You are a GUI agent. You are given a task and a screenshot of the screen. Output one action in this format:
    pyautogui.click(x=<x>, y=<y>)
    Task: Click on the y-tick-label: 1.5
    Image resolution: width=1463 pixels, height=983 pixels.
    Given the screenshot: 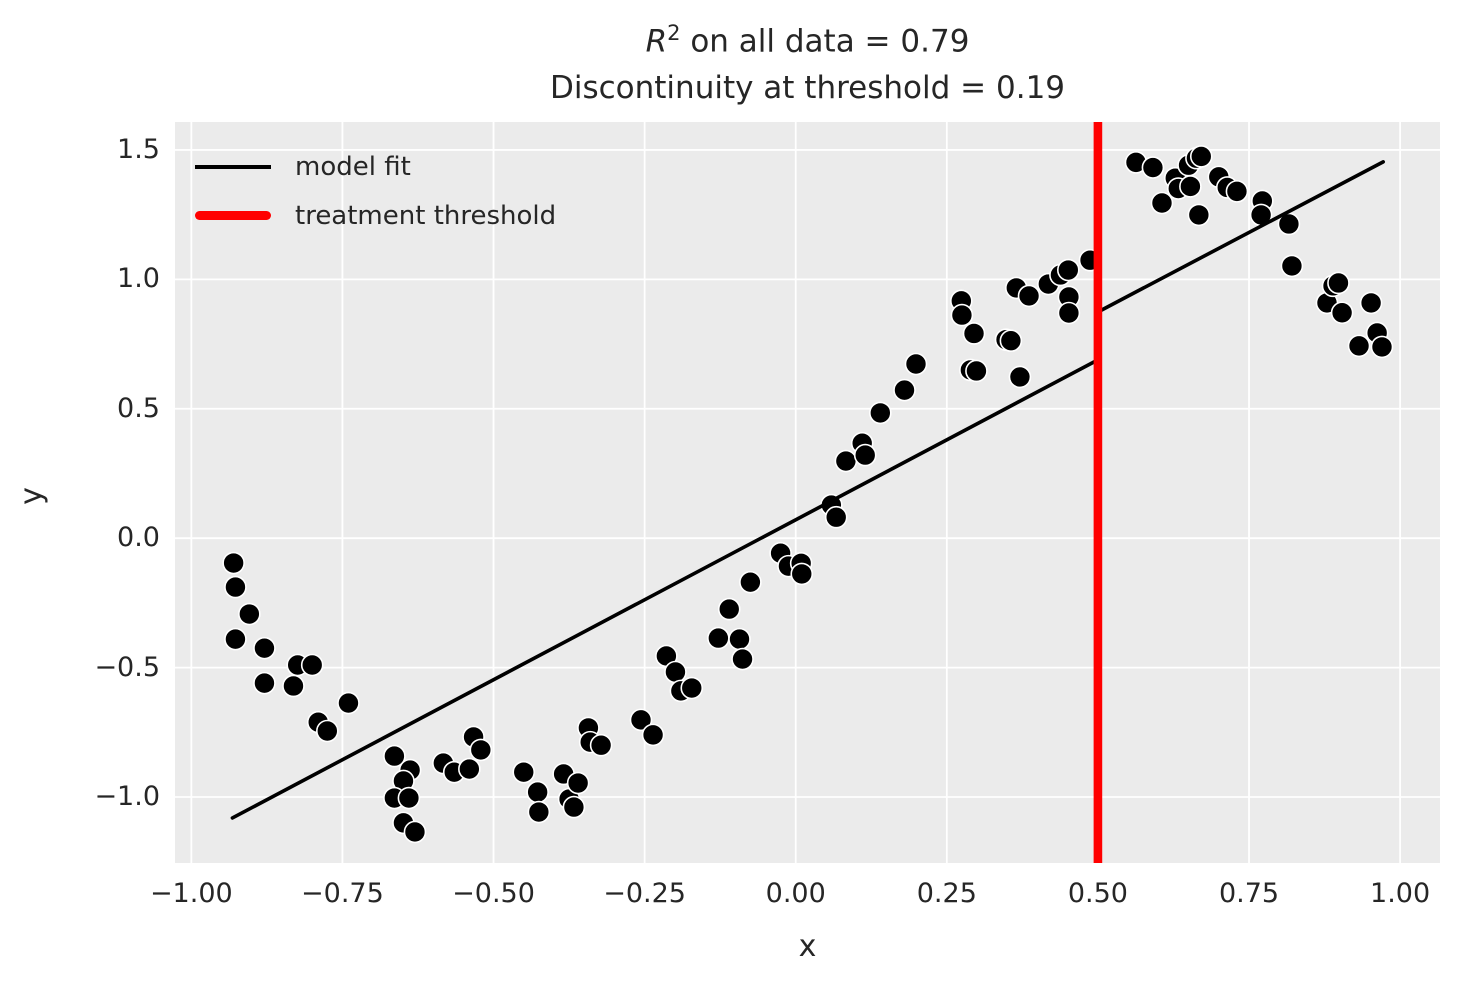 What is the action you would take?
    pyautogui.click(x=138, y=149)
    